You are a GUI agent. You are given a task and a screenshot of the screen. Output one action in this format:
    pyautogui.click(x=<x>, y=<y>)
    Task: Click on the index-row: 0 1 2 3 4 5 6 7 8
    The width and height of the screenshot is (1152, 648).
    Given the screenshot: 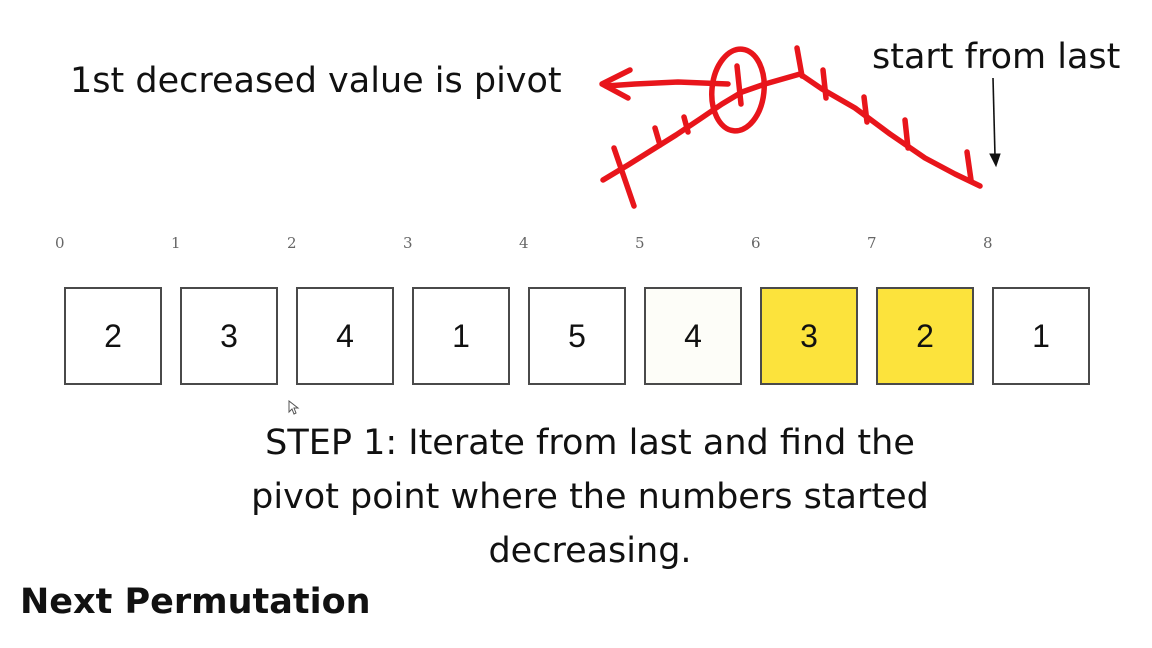 What is the action you would take?
    pyautogui.click(x=576, y=246)
    